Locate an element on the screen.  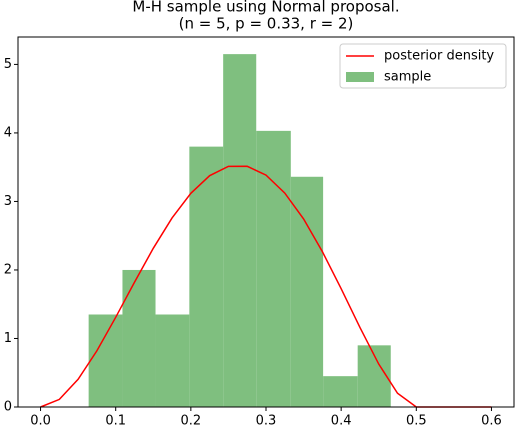
y-tick-label: 4 is located at coordinates (8, 132).